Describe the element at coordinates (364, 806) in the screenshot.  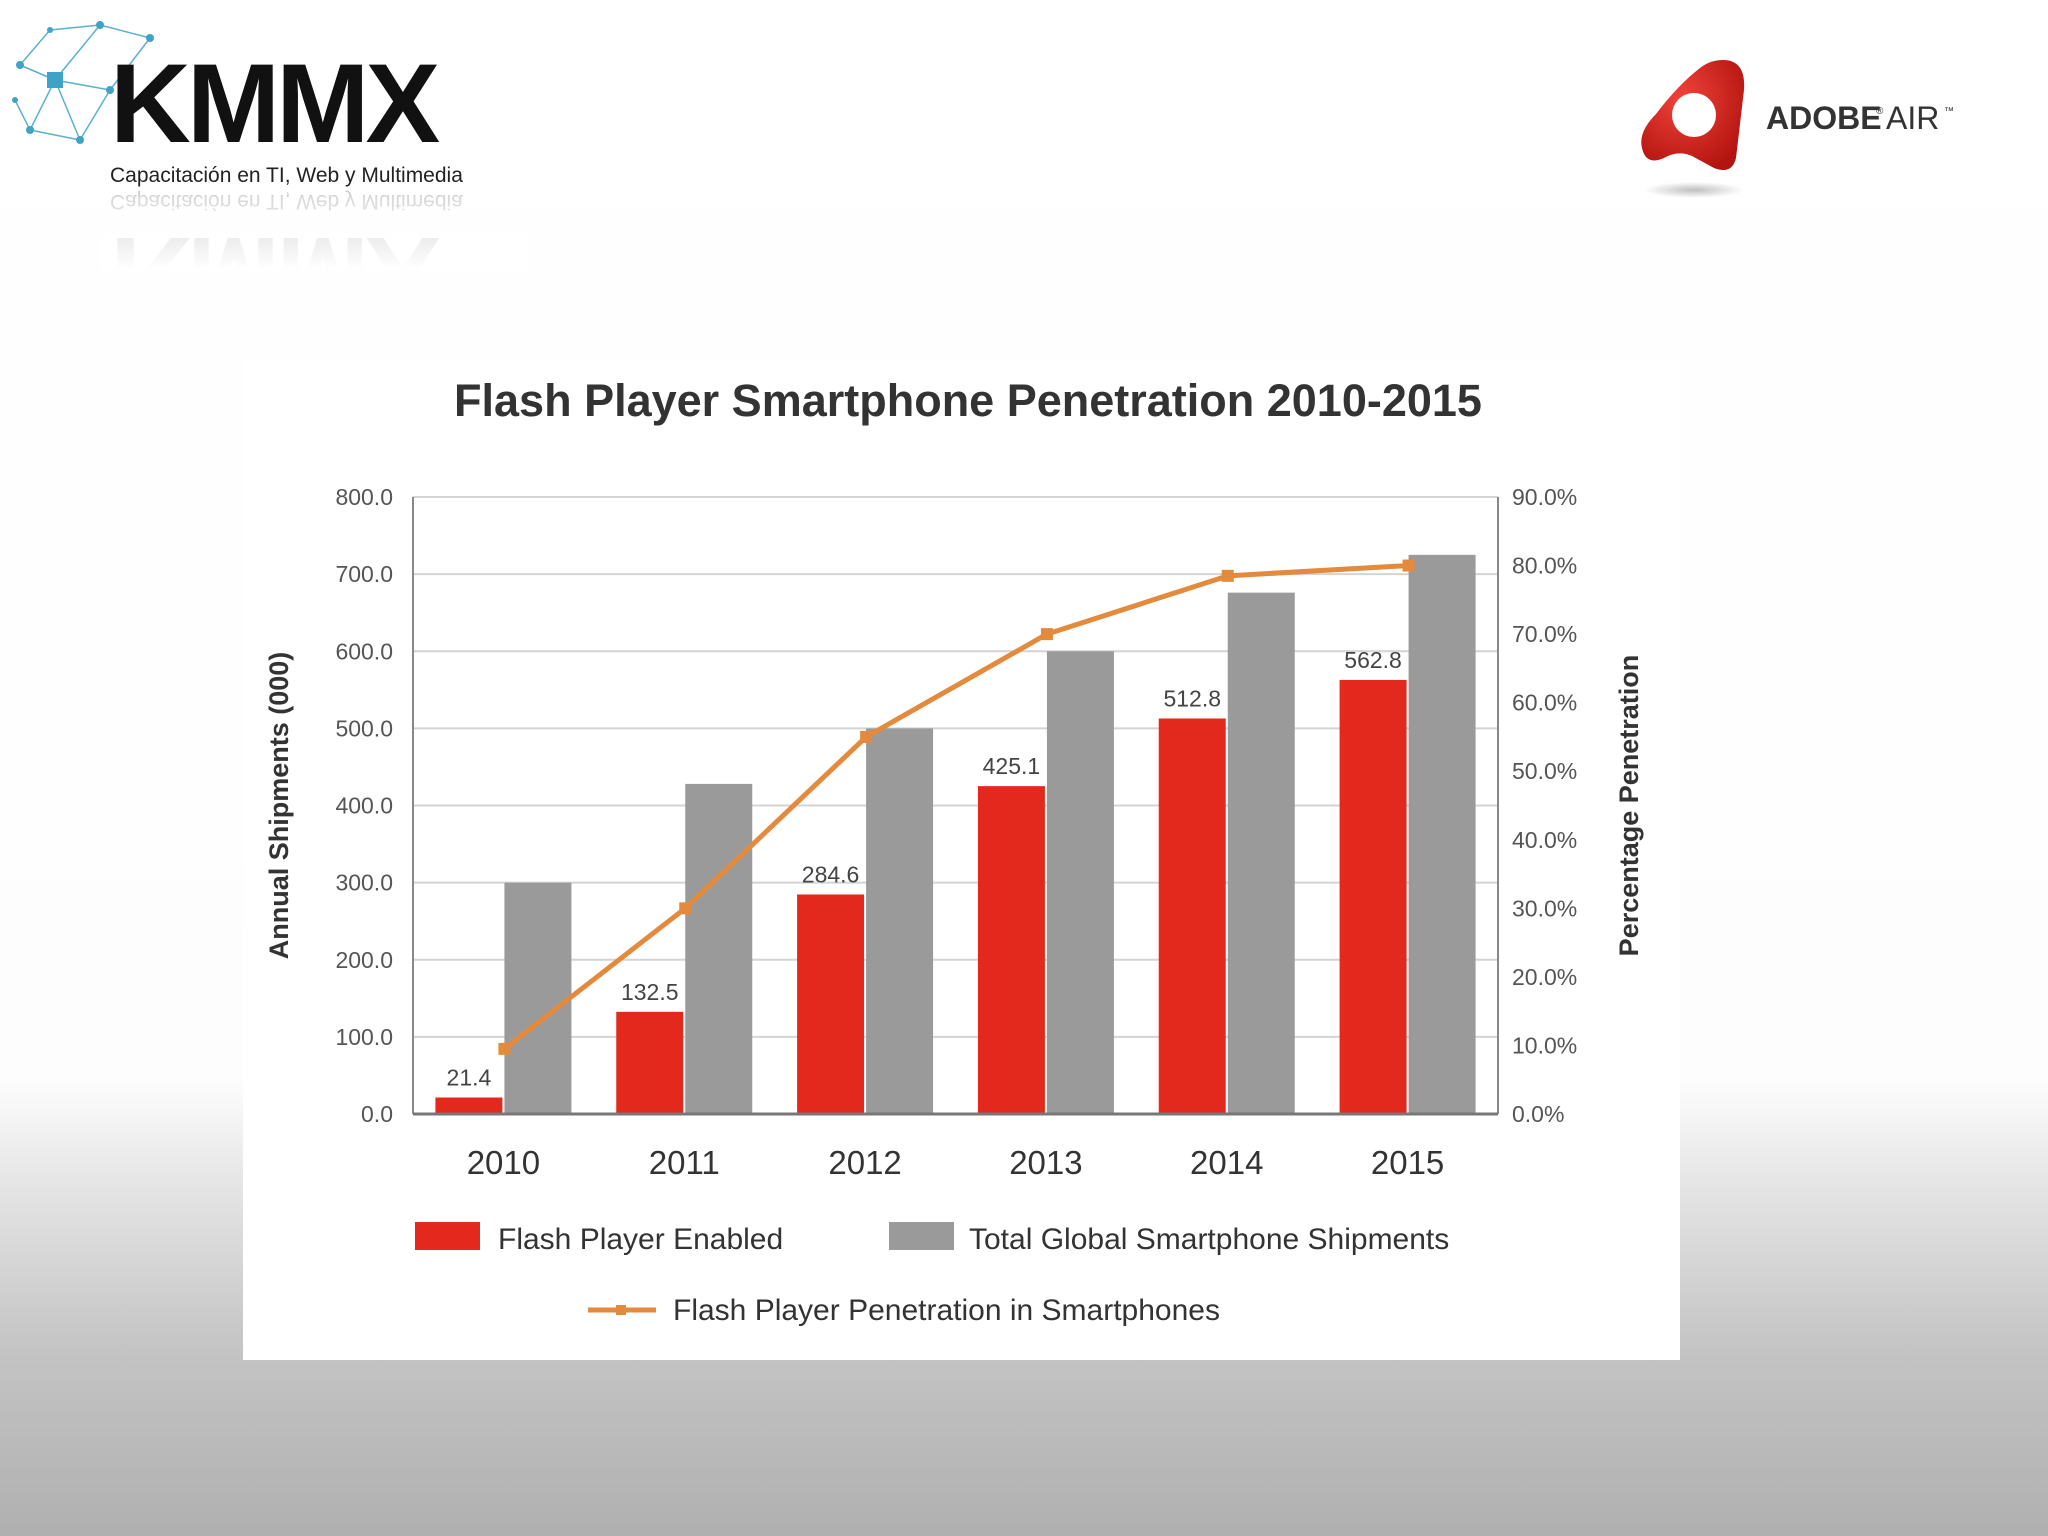
I see `y-tick-label: 400.0` at that location.